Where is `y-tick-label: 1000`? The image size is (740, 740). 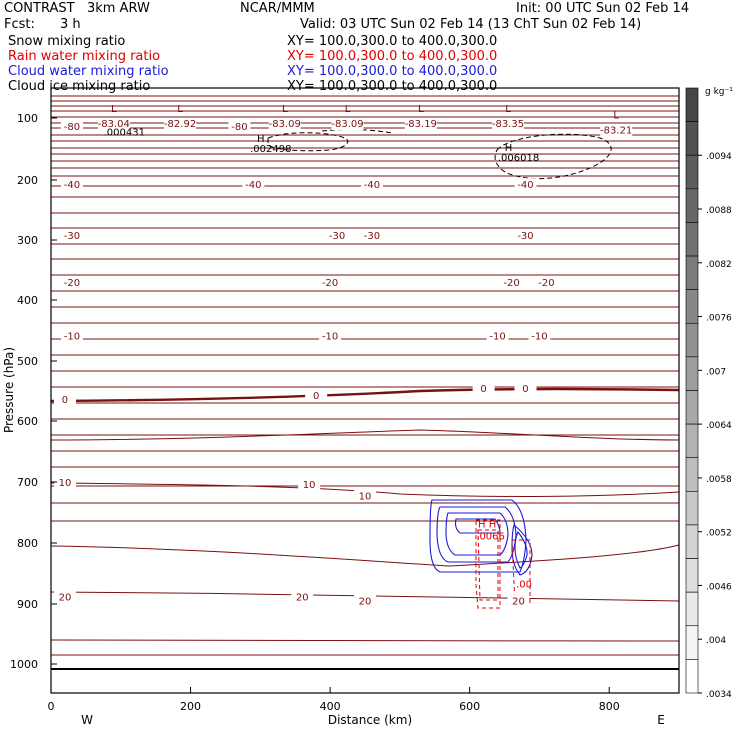 y-tick-label: 1000 is located at coordinates (24, 664).